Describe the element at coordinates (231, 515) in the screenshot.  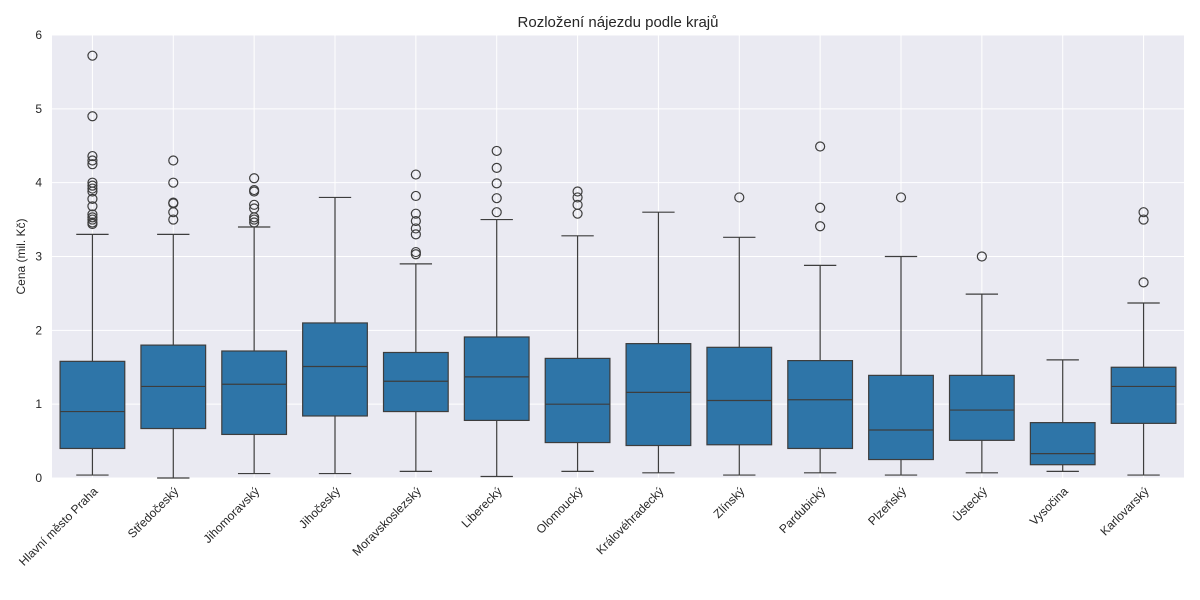
I see `x-tick-label: Jihomoravský` at that location.